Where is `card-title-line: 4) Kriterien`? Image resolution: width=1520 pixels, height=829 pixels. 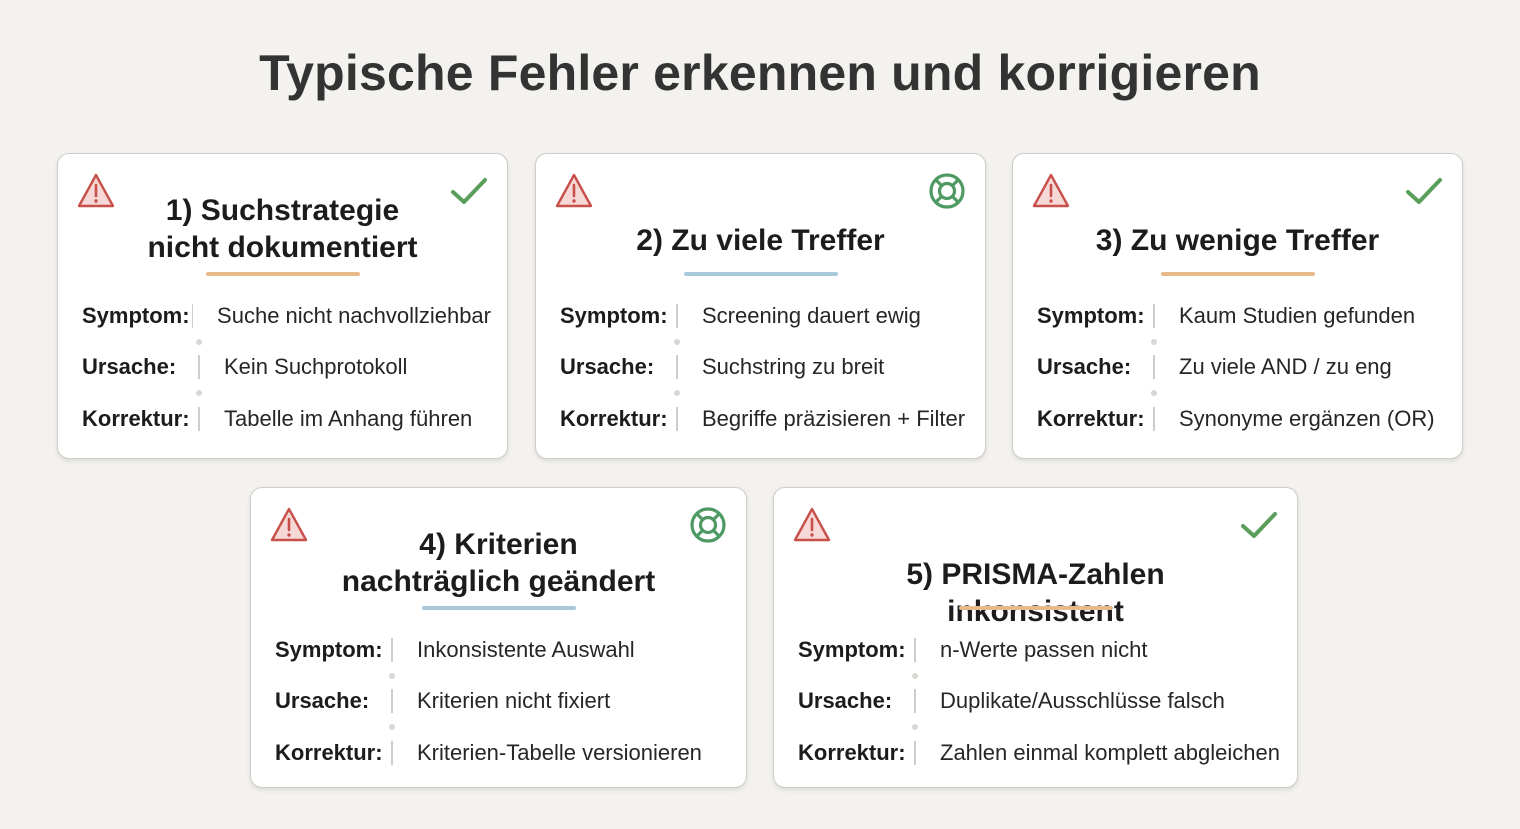 card-title-line: 4) Kriterien is located at coordinates (498, 544).